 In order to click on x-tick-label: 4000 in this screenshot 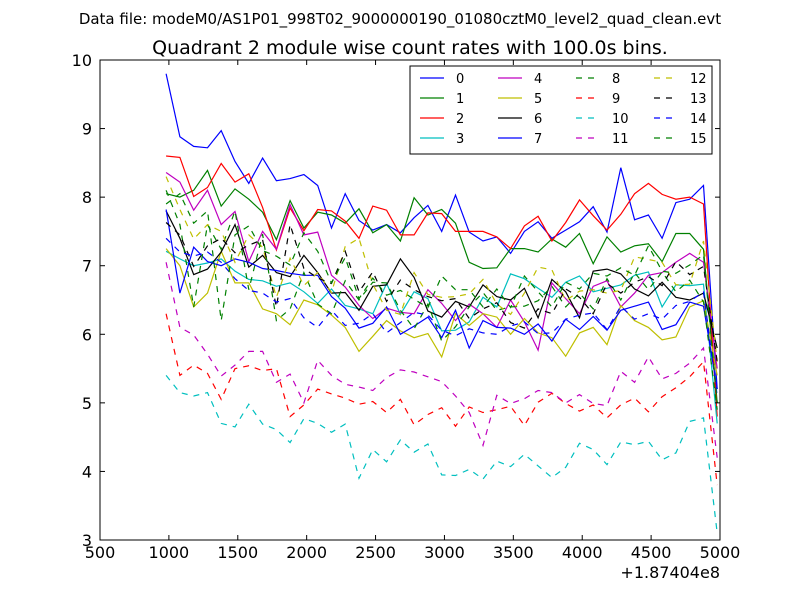, I will do `click(582, 552)`.